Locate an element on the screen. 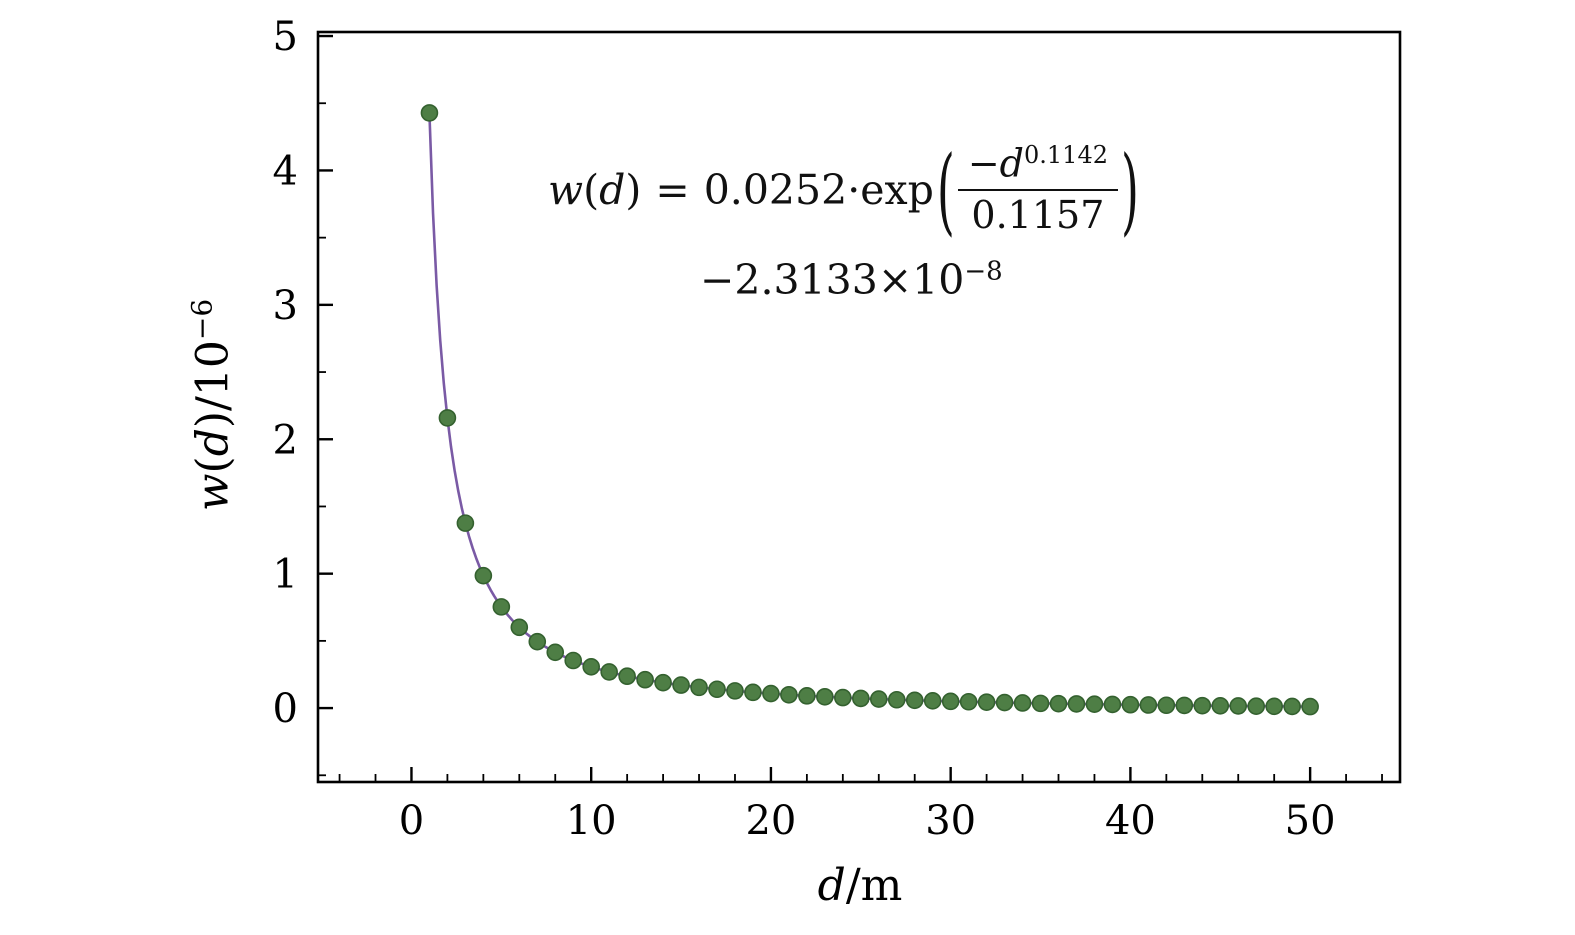  eq-close: ) is located at coordinates (633, 190).